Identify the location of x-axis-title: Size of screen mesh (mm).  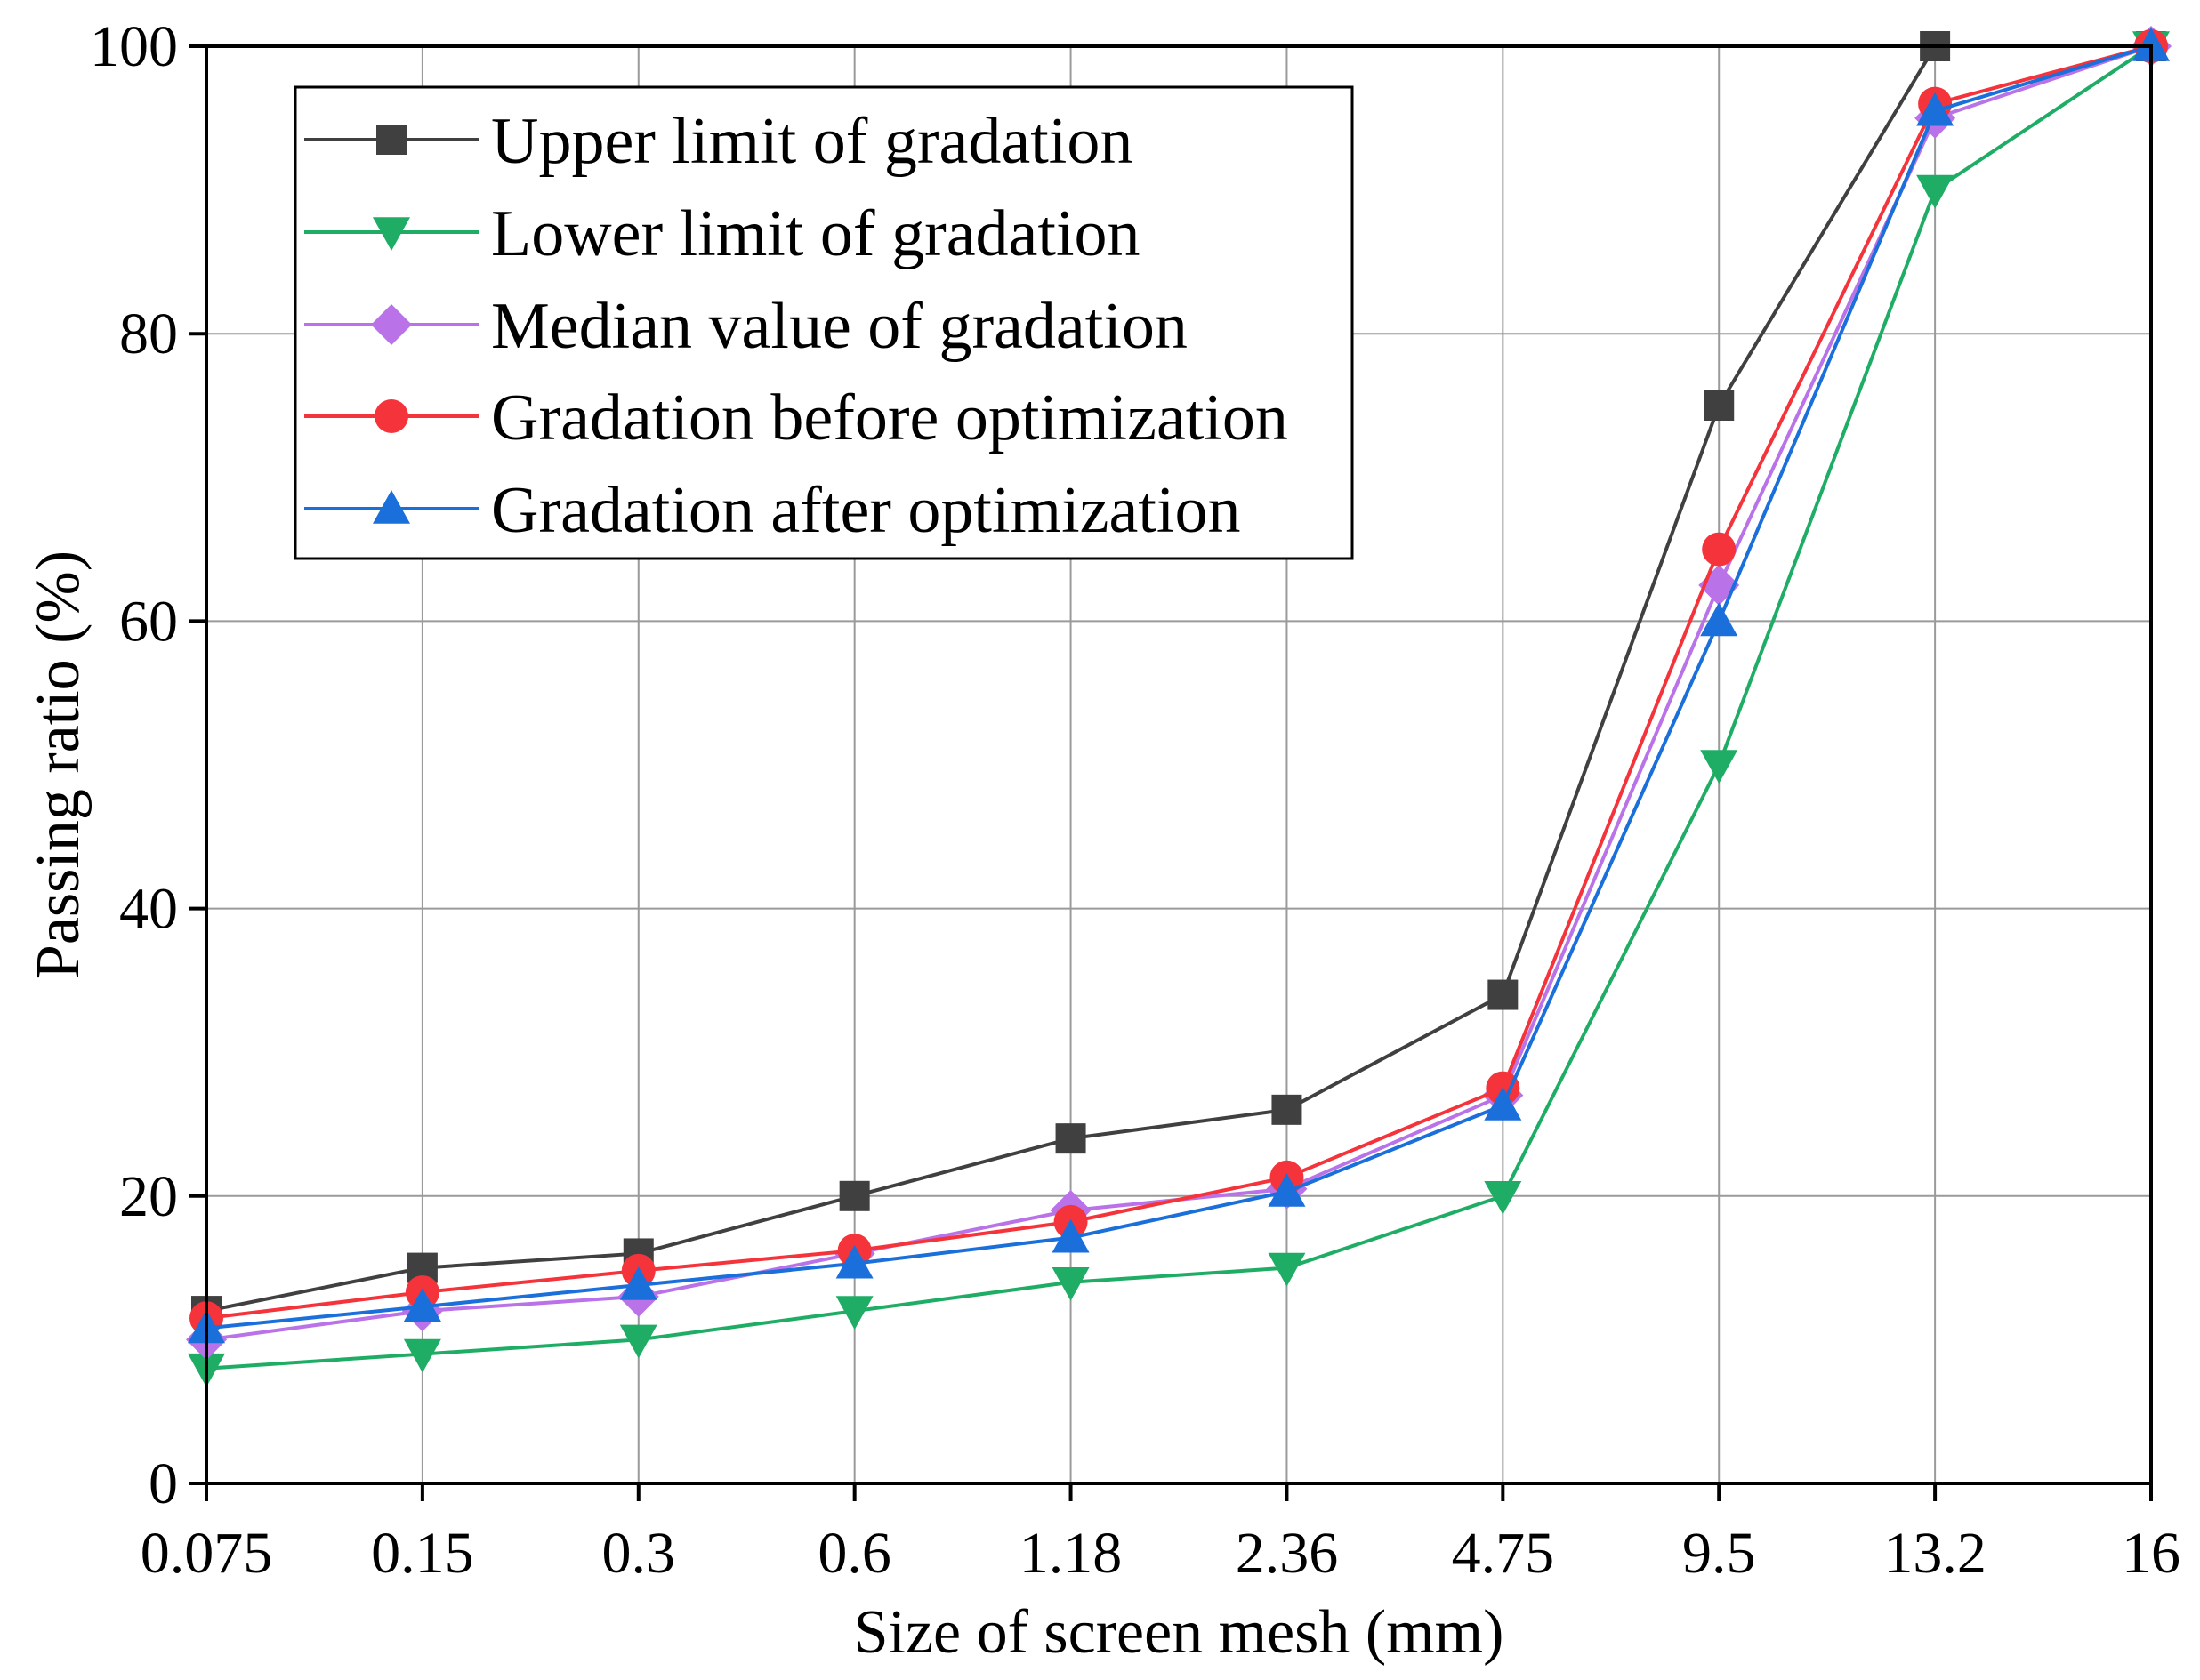
(1179, 1632).